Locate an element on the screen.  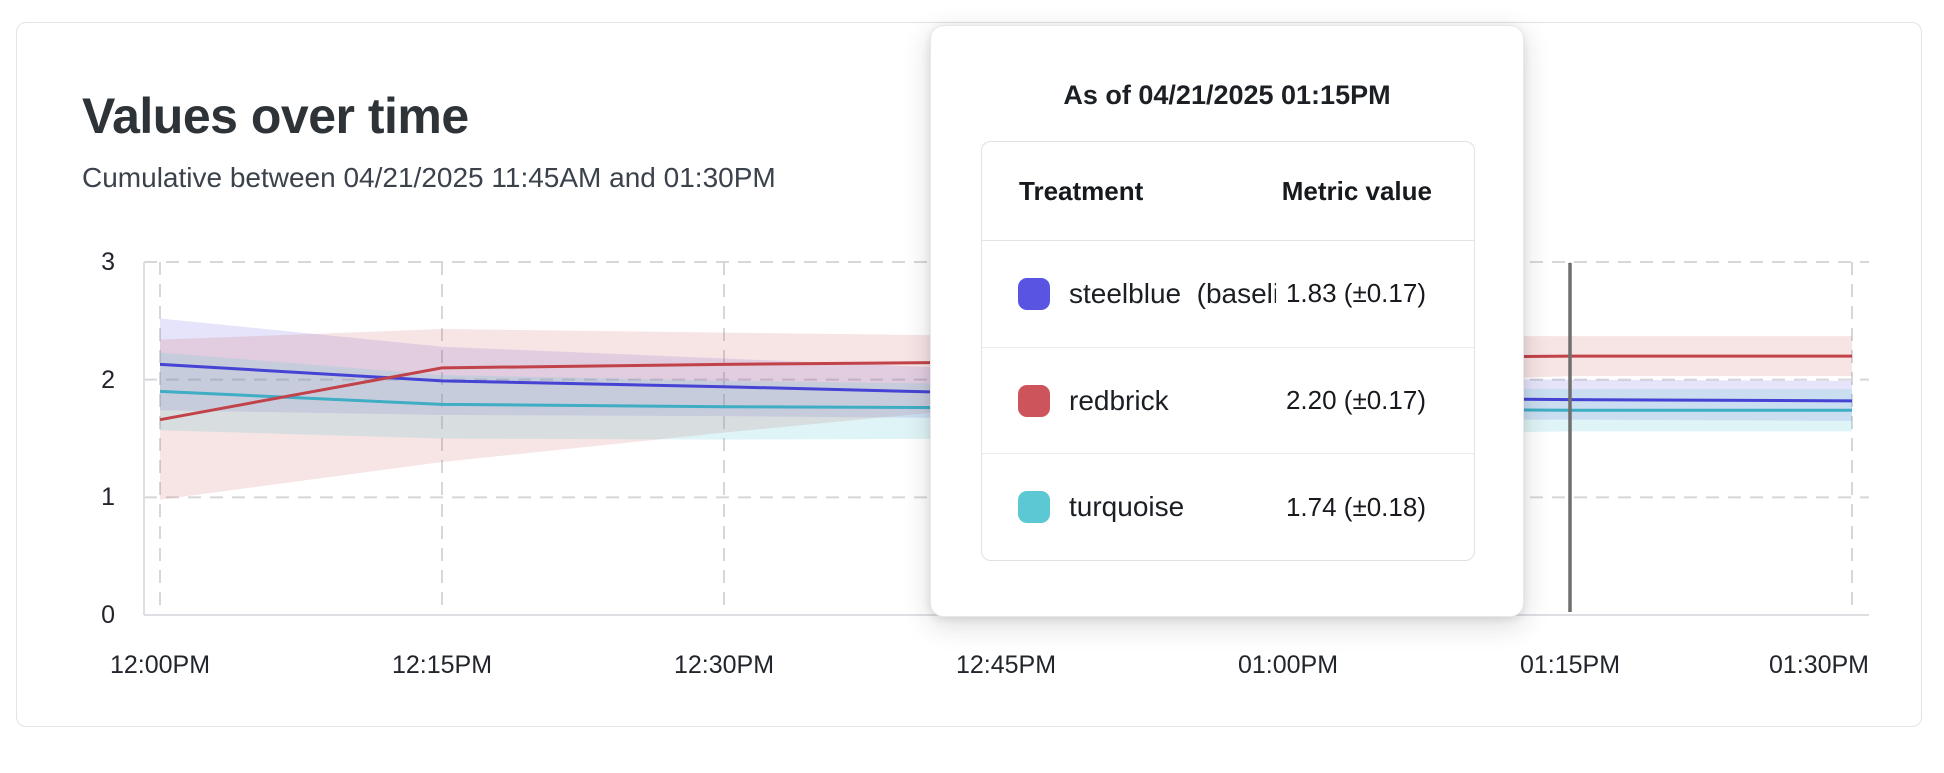
treatment-label: redbrick is located at coordinates (1119, 400).